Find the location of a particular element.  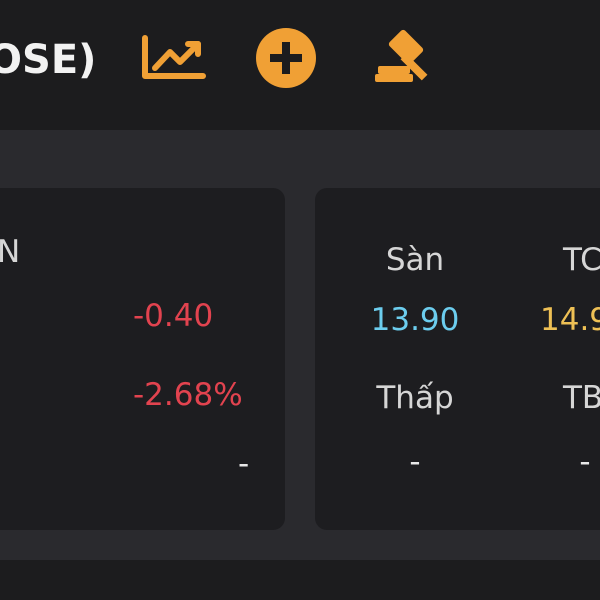

value: 14.9 is located at coordinates (570, 320).